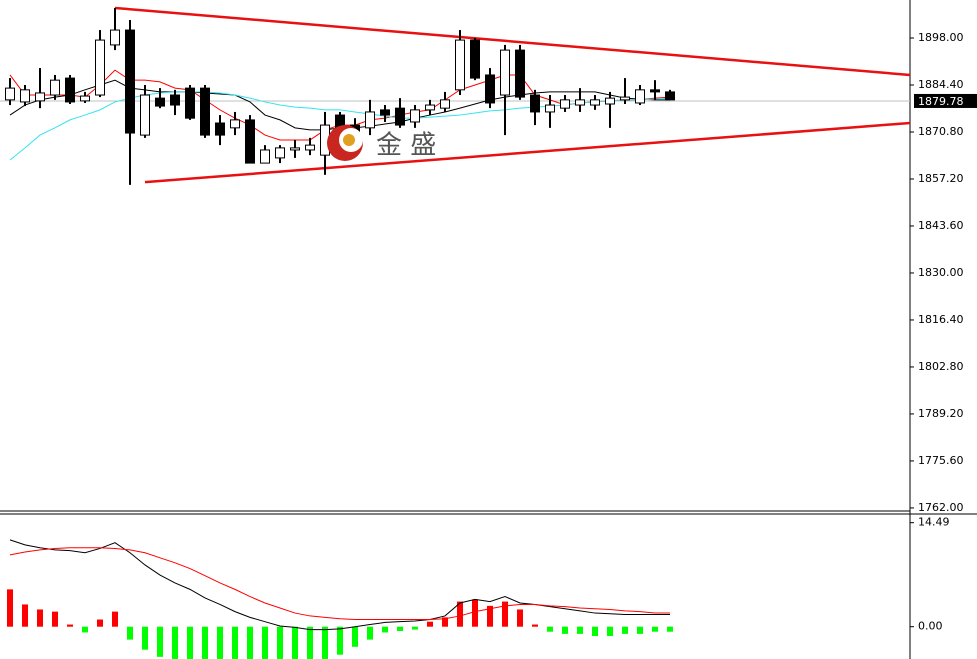 The image size is (977, 659). I want to click on y-tick-label: 1884.40, so click(941, 84).